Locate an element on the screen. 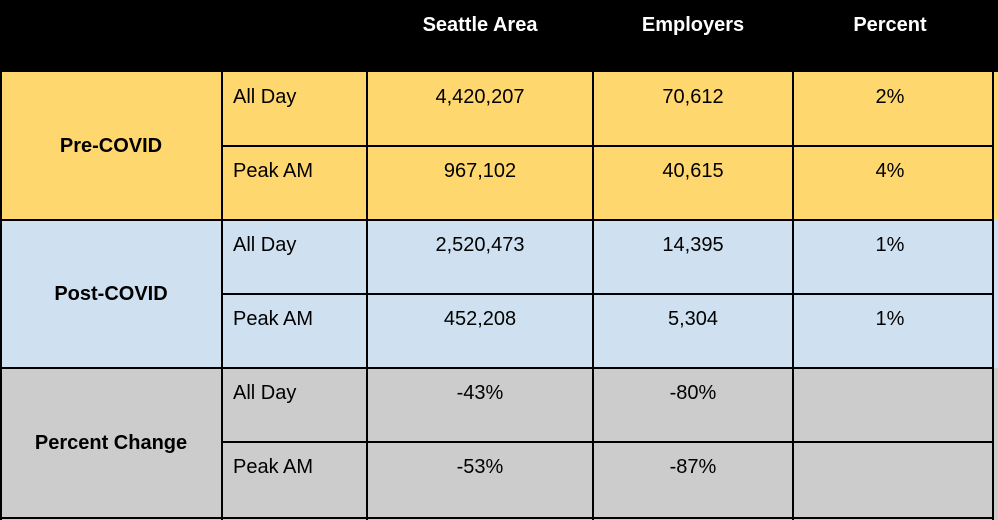  employers-value: 70,612 is located at coordinates (693, 97).